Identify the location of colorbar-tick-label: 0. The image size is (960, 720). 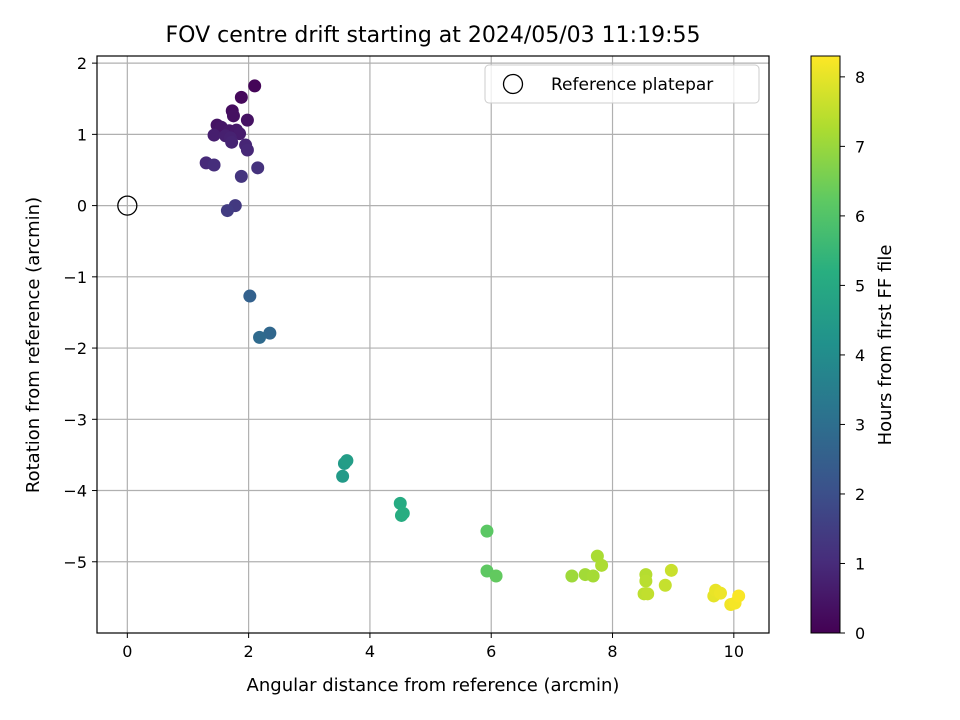
(860, 633).